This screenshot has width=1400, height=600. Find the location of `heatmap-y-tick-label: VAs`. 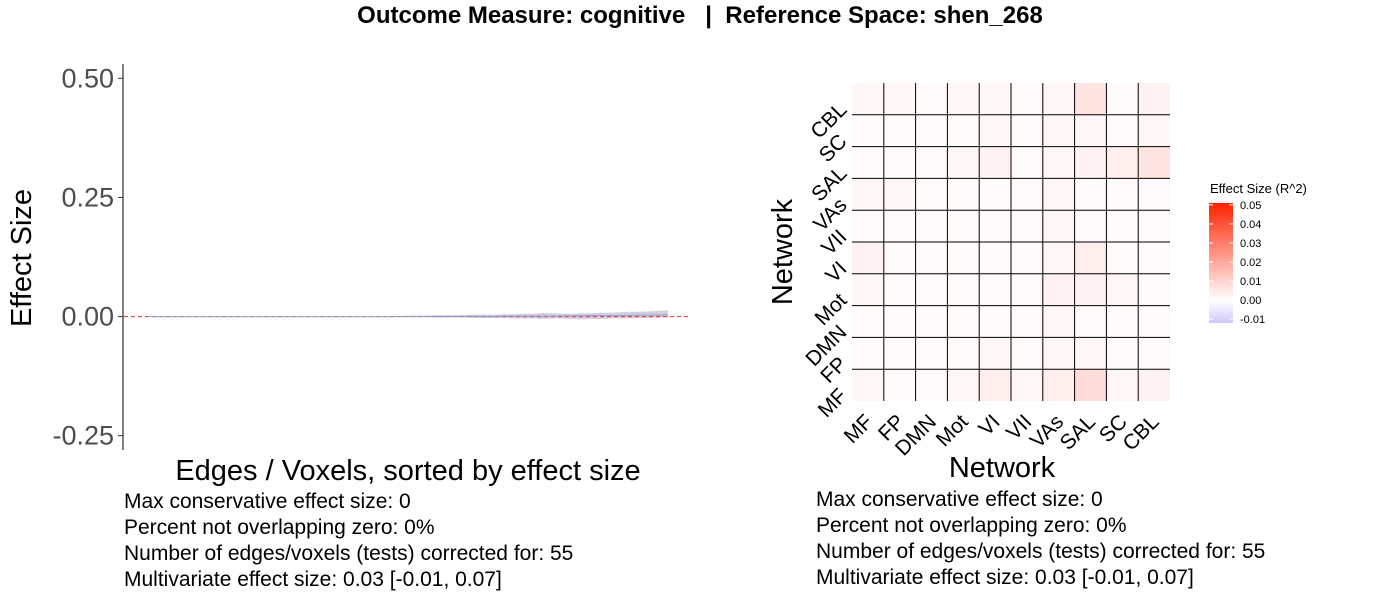

heatmap-y-tick-label: VAs is located at coordinates (830, 215).